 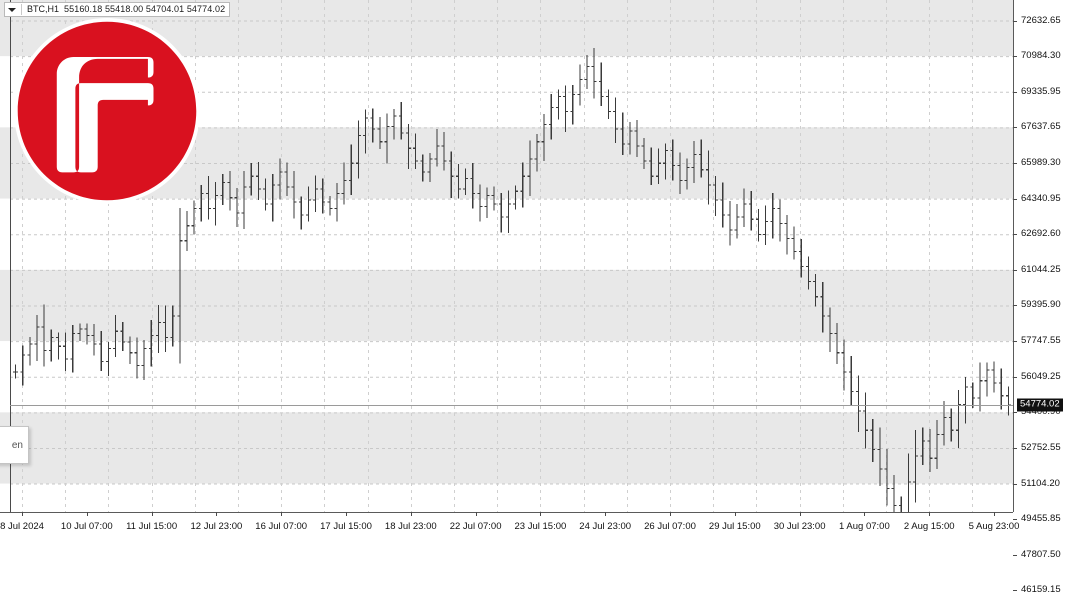 I want to click on brand-logo-icon, so click(x=107, y=111).